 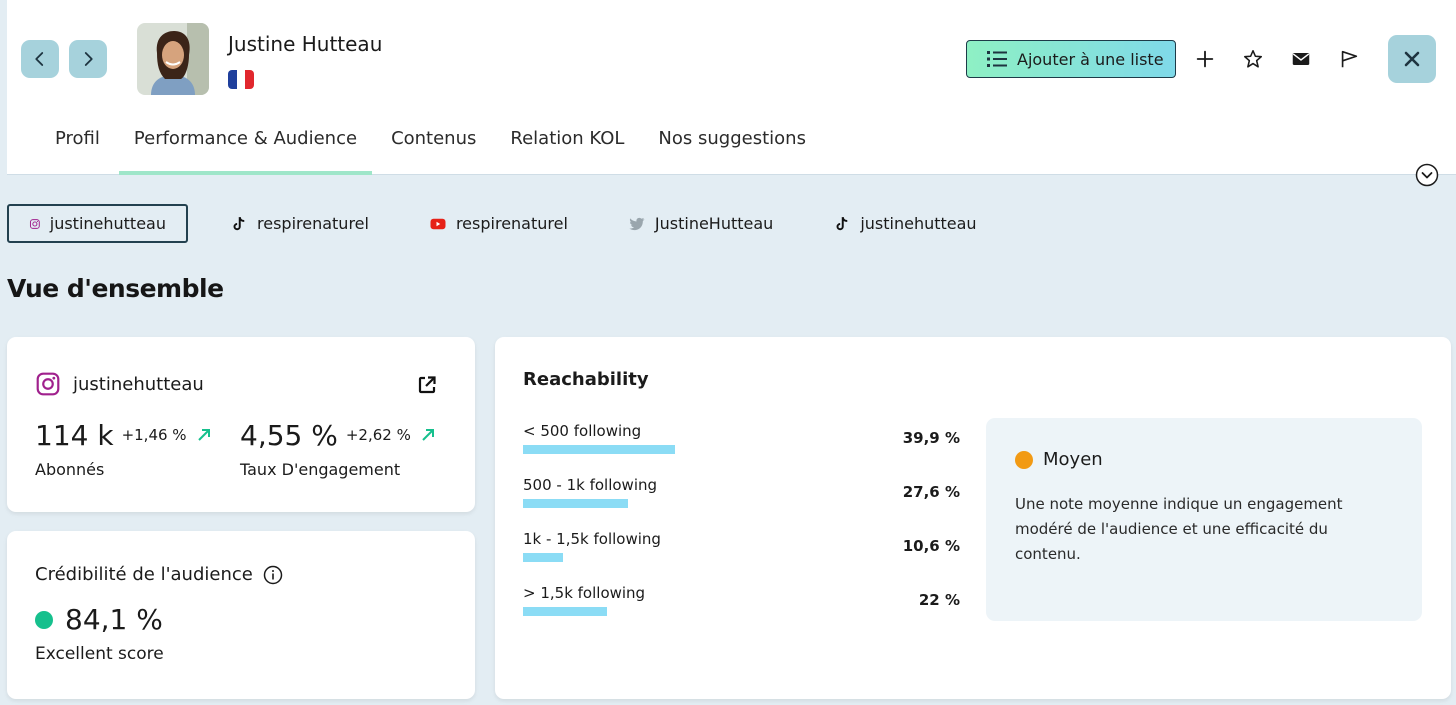 I want to click on chevron-left-icon, so click(x=39, y=59).